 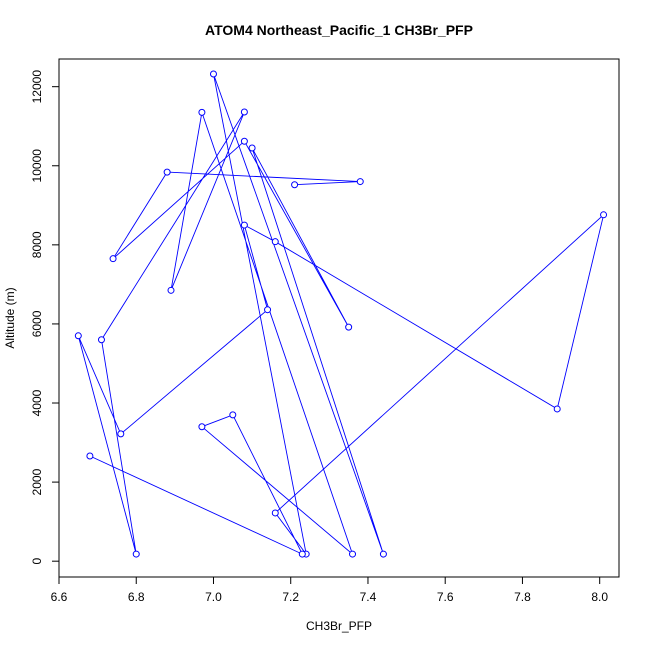 What do you see at coordinates (213, 597) in the screenshot?
I see `x-tick-label: 7.0` at bounding box center [213, 597].